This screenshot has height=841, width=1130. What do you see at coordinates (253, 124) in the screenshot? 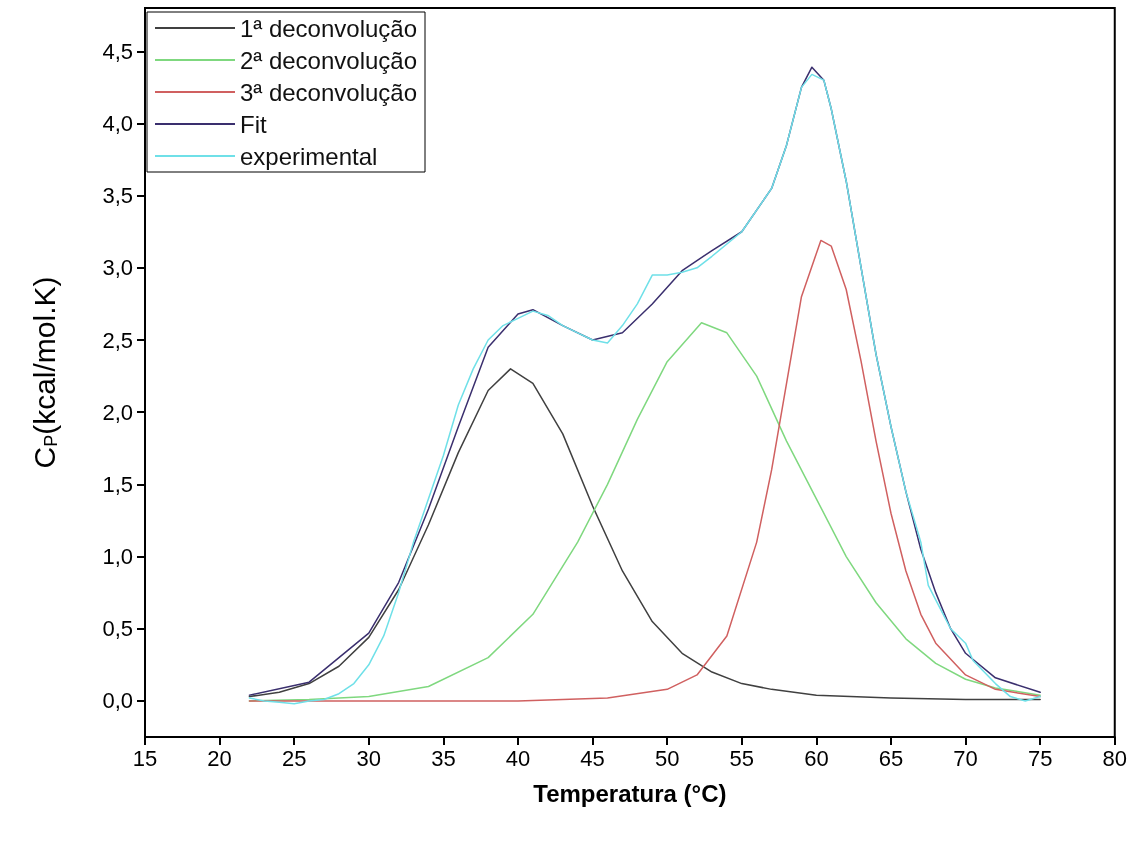
I see `legend-label: Fit` at bounding box center [253, 124].